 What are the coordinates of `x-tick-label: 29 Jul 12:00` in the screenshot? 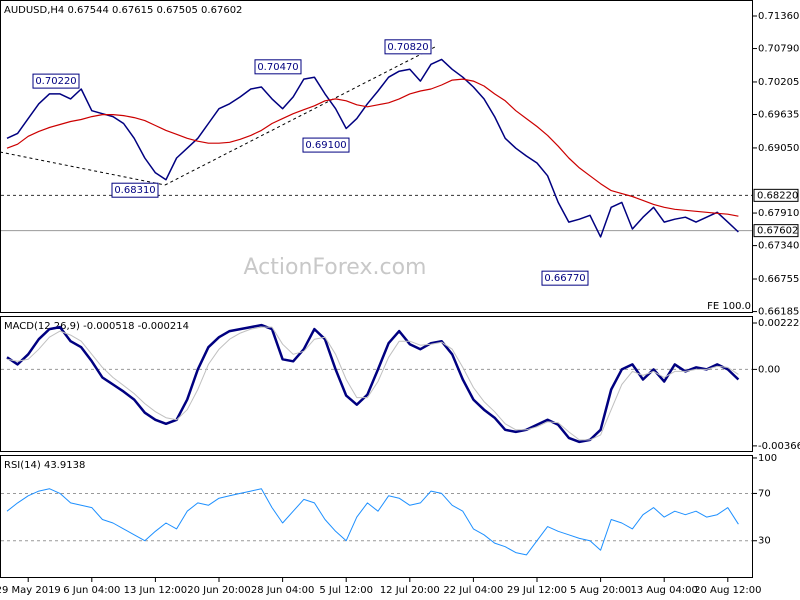 It's located at (537, 590).